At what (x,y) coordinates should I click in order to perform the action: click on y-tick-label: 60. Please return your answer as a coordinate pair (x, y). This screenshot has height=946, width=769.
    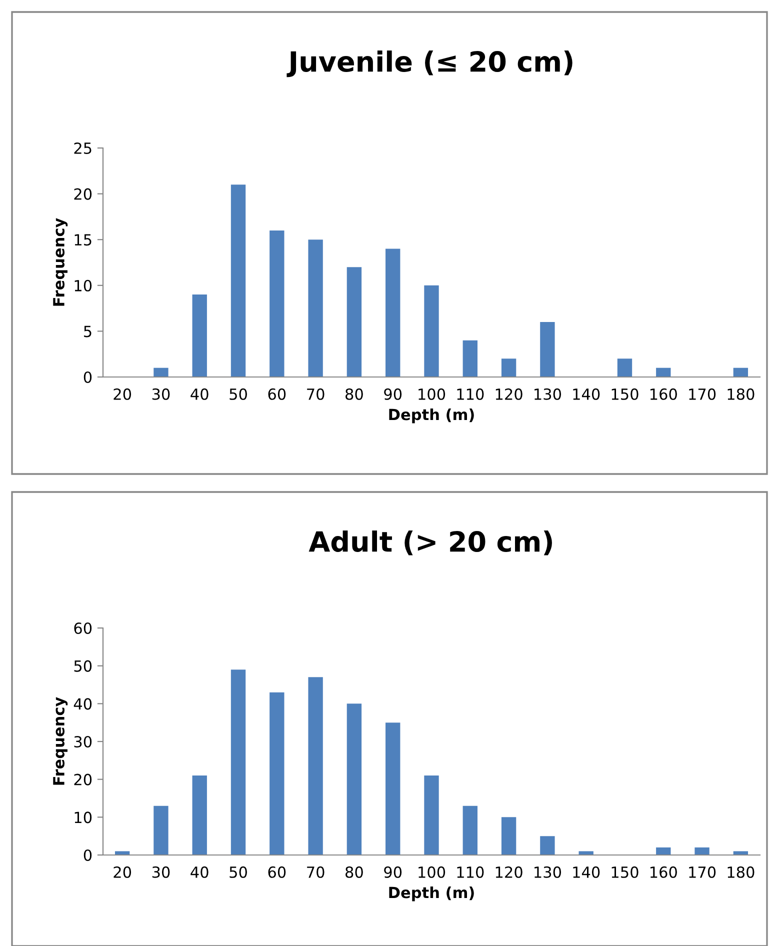
    Looking at the image, I should click on (83, 628).